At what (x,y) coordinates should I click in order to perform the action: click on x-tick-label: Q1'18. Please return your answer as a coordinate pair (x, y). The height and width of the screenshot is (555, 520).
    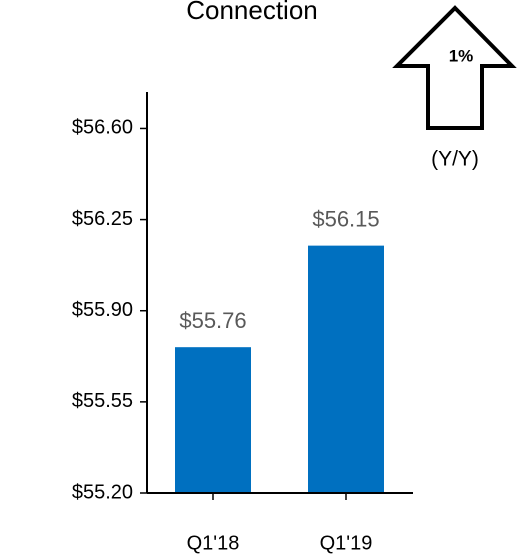
    Looking at the image, I should click on (213, 543).